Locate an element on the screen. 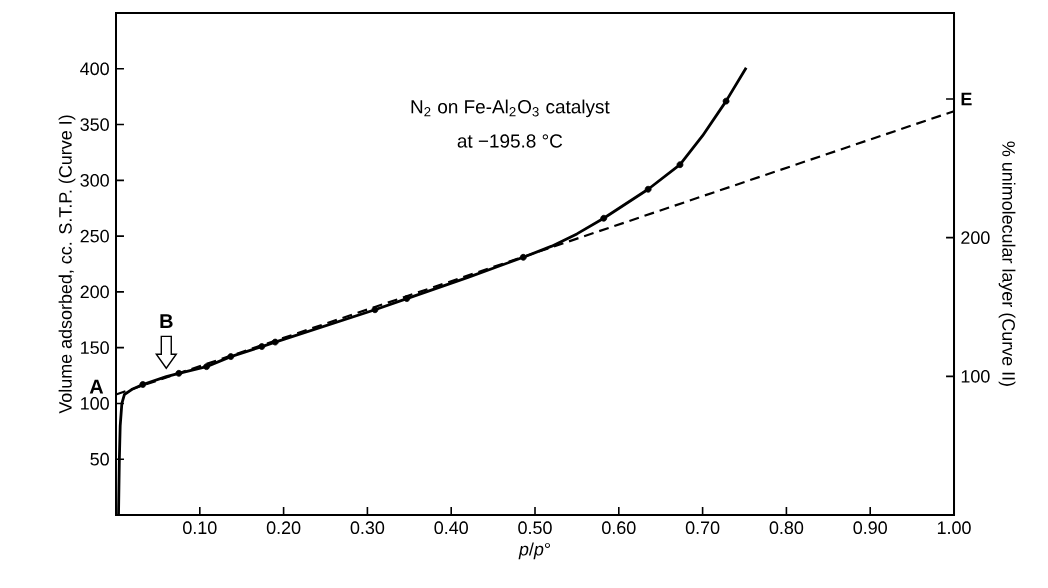 This screenshot has height=588, width=1048. y-tick-label: 300 is located at coordinates (94, 180).